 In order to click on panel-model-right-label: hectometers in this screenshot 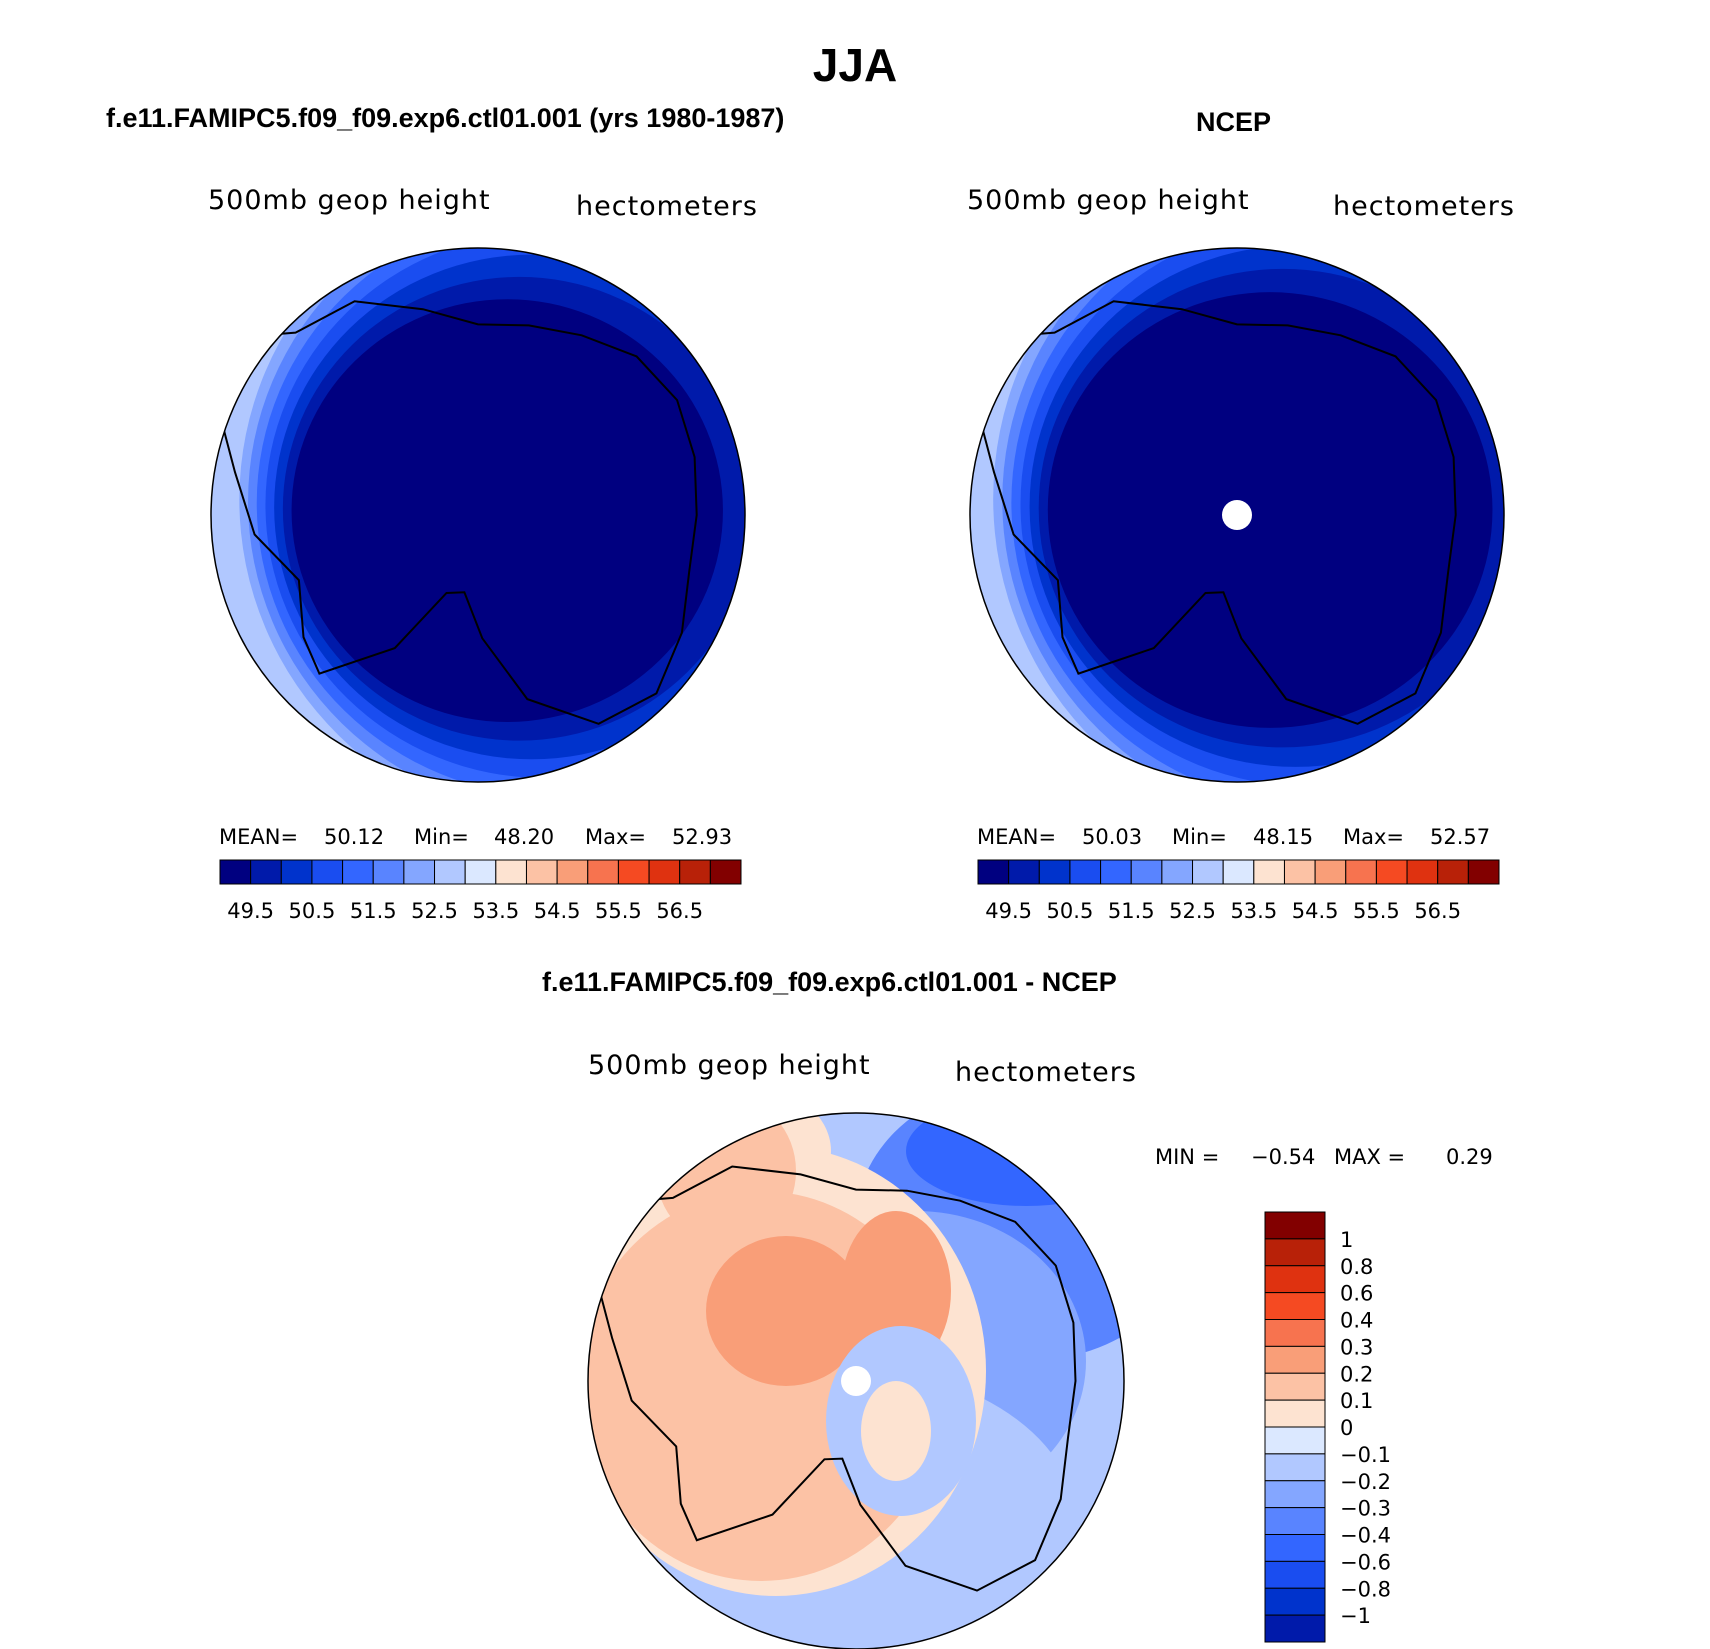, I will do `click(667, 206)`.